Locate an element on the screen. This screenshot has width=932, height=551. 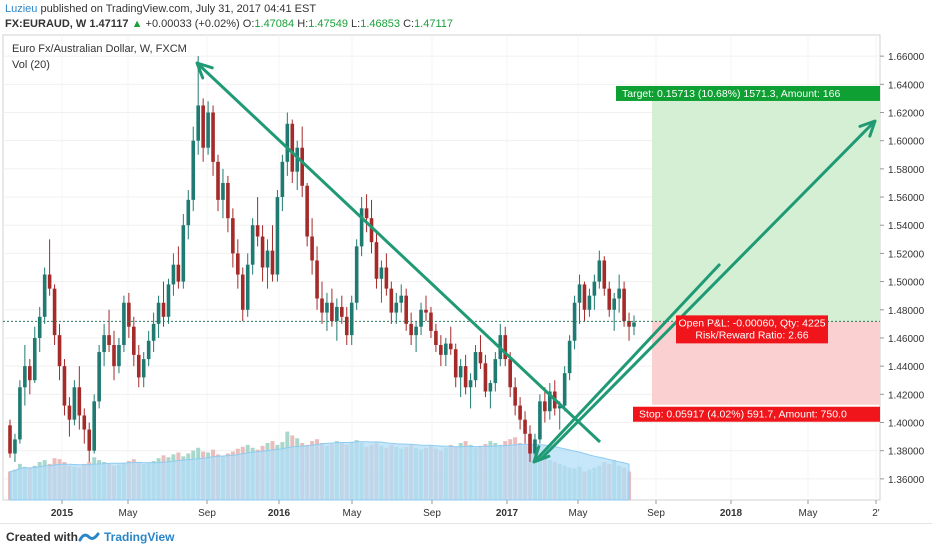
close-label: C: is located at coordinates (409, 24).